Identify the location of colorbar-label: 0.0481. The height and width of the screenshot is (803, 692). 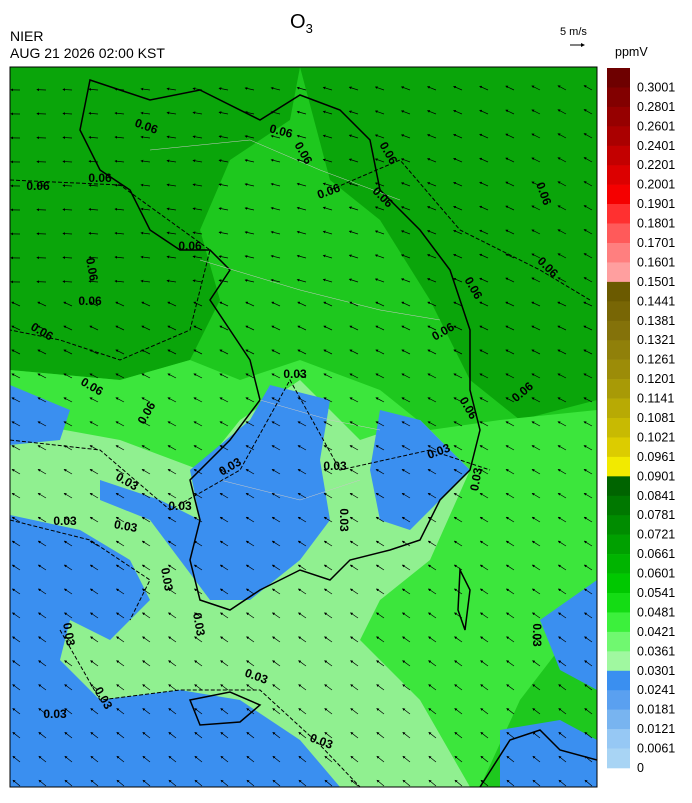
(656, 612).